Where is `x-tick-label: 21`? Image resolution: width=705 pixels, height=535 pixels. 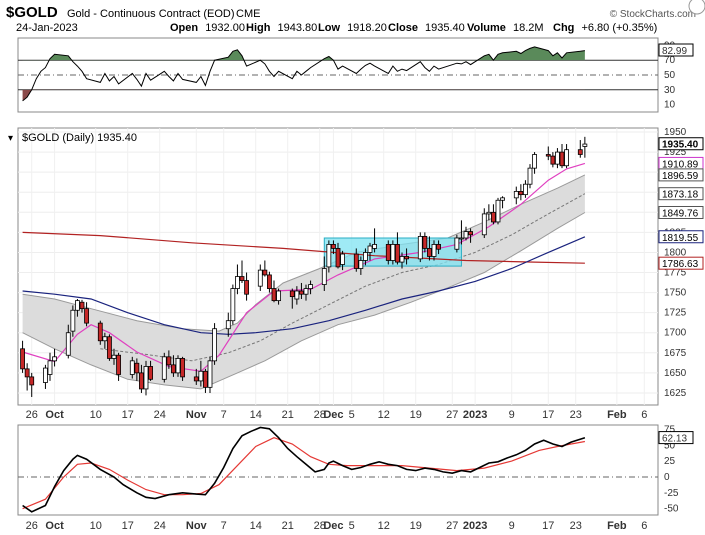 x-tick-label: 21 is located at coordinates (288, 526).